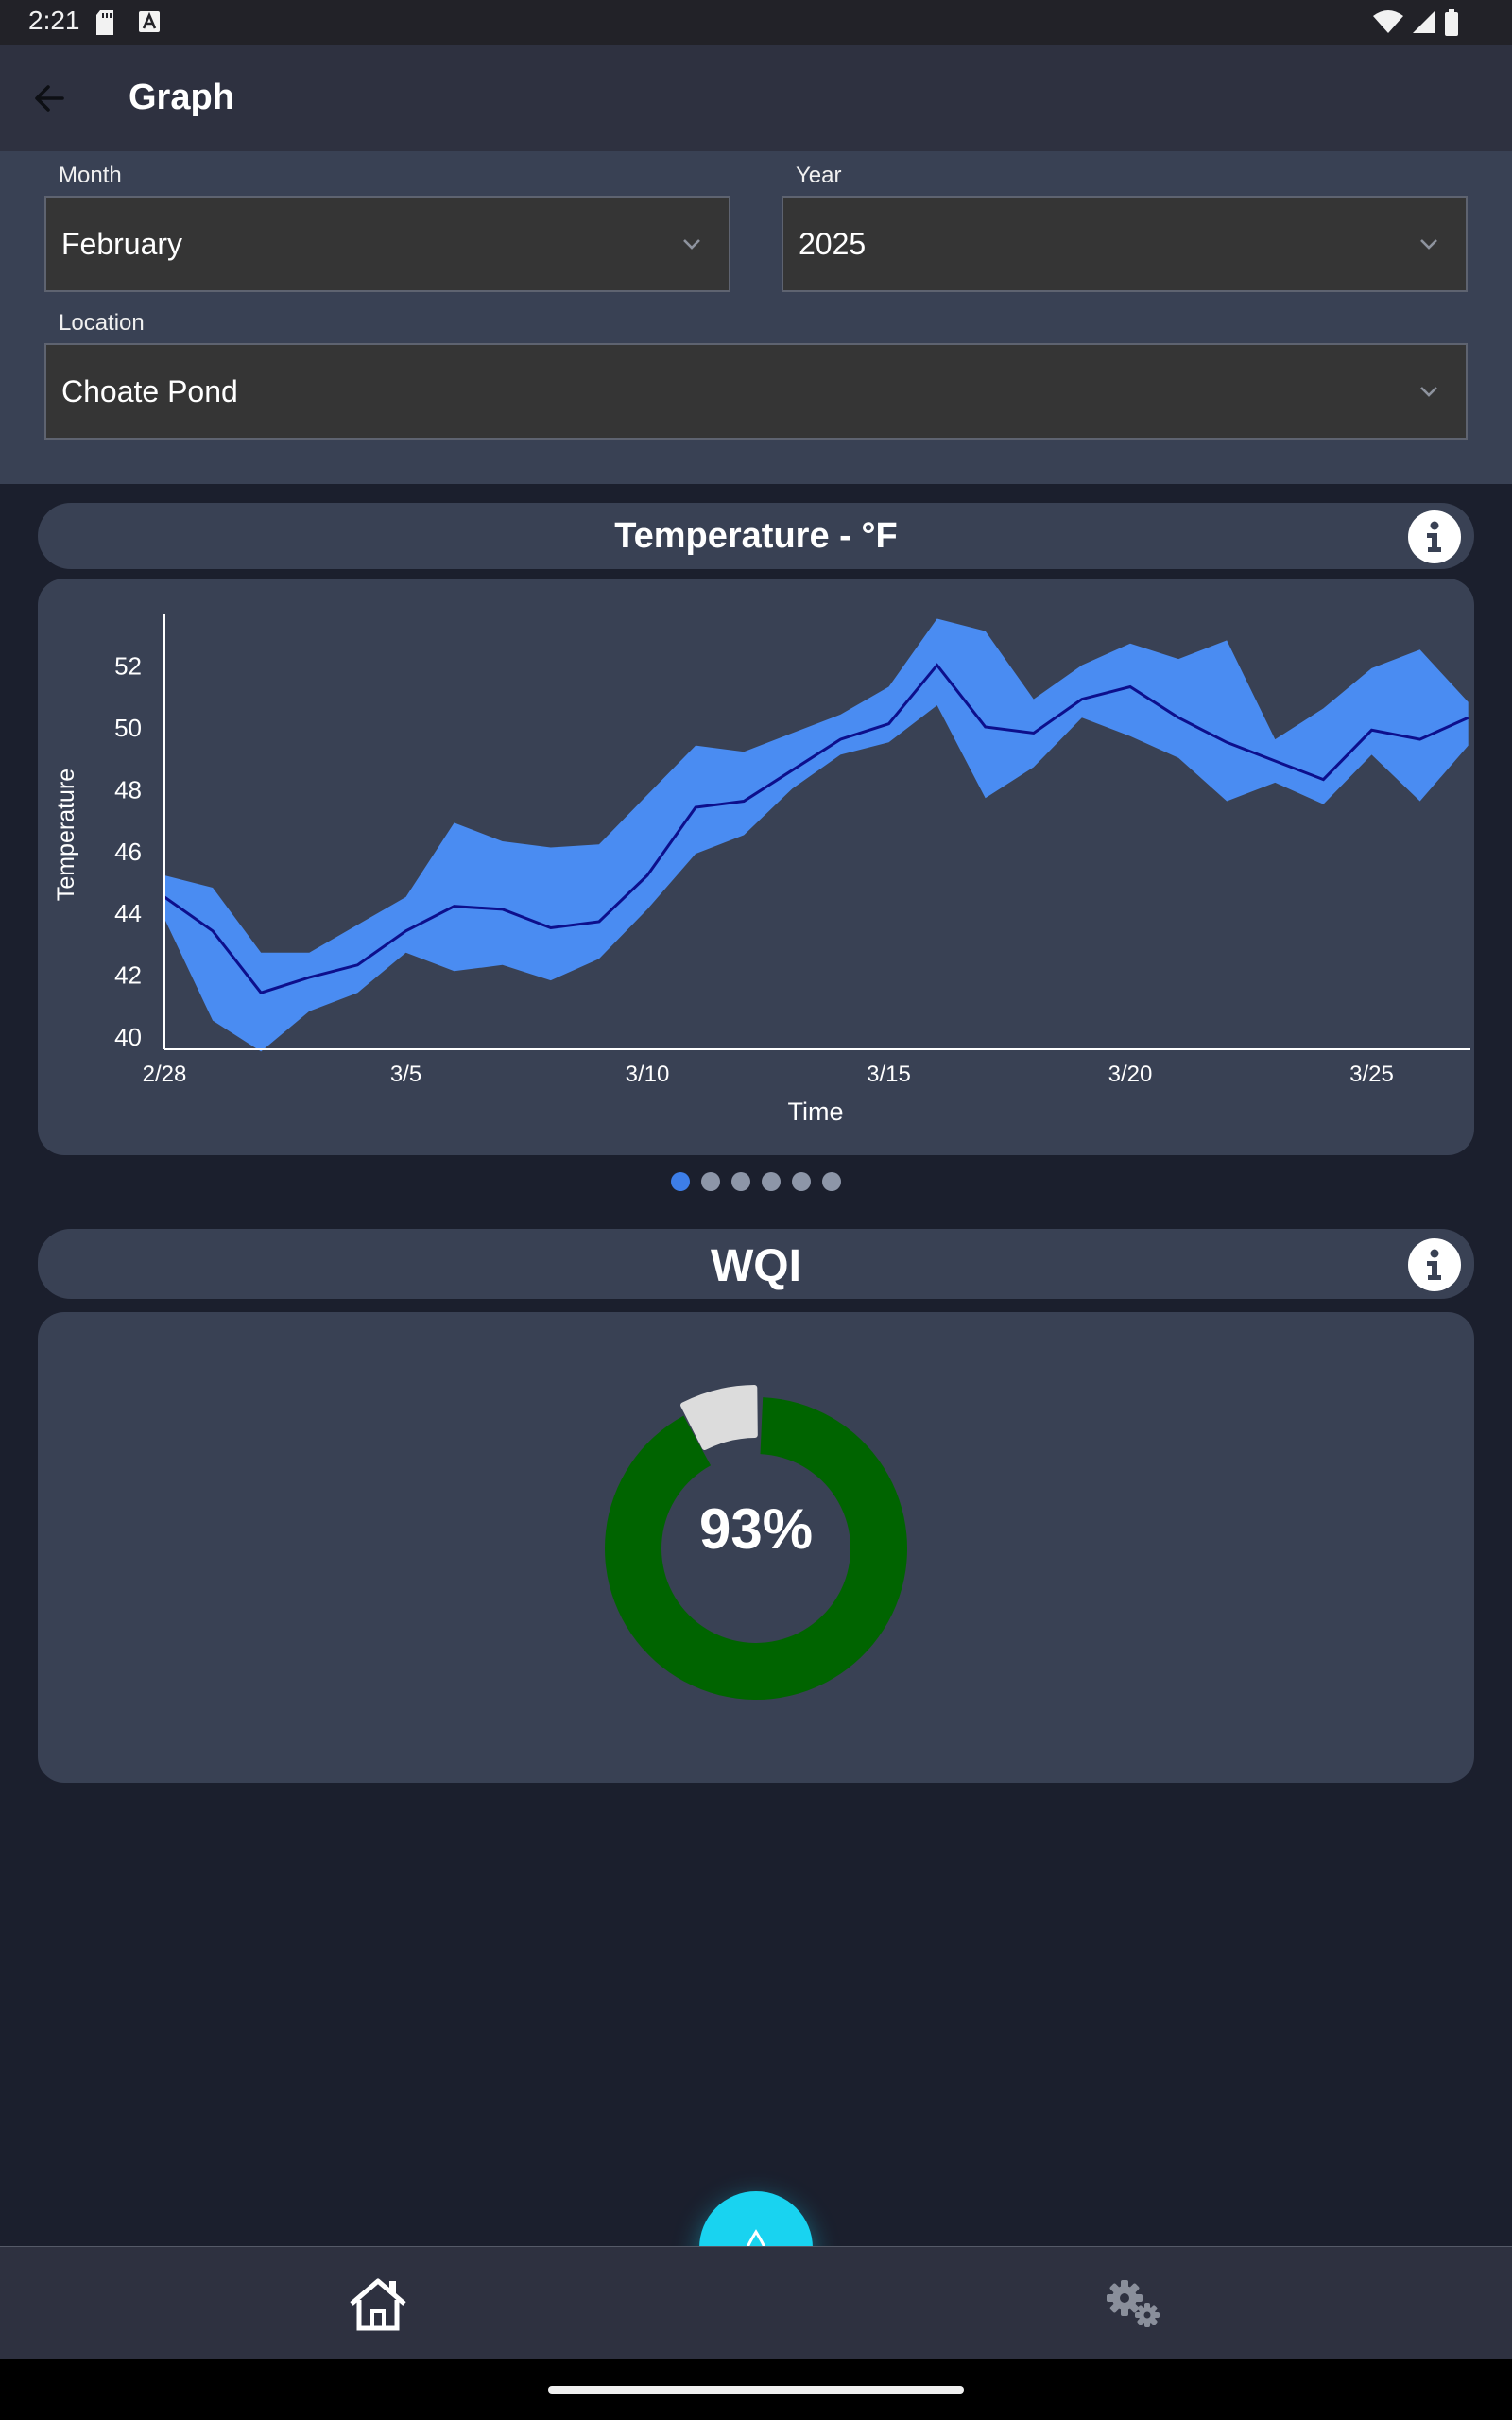 Image resolution: width=1512 pixels, height=2420 pixels. Describe the element at coordinates (104, 22) in the screenshot. I see `sd-card-icon` at that location.